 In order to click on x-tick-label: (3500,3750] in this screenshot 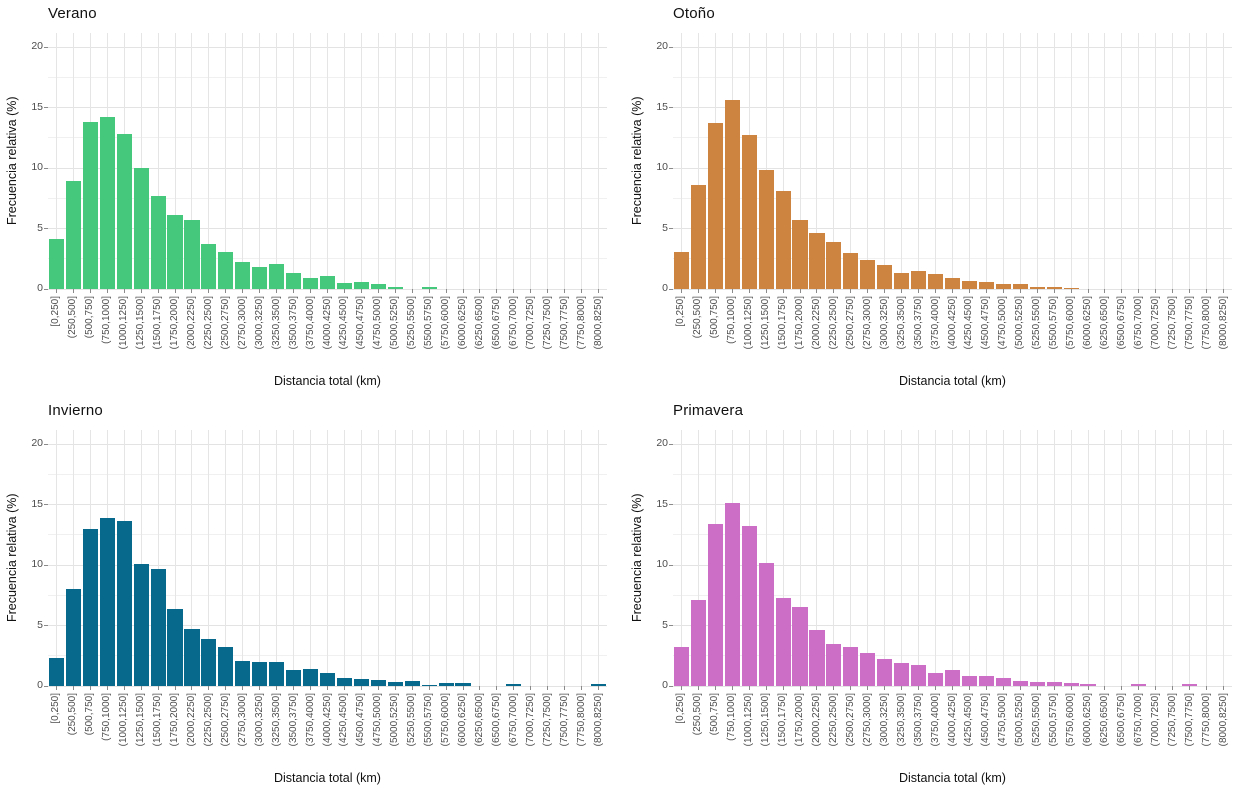, I will do `click(293, 720)`.